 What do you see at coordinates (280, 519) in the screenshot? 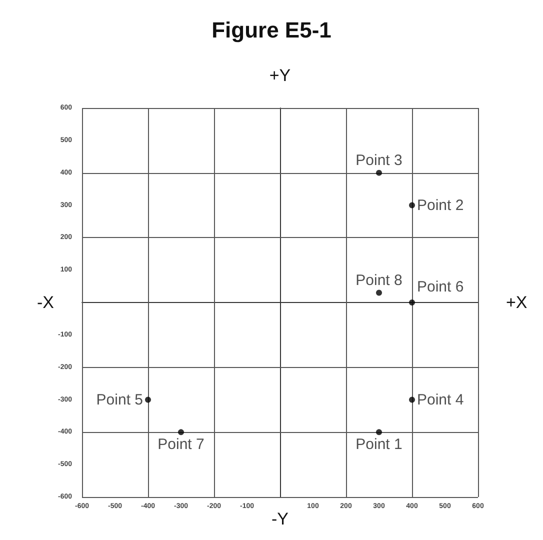
I see `text: -Y` at bounding box center [280, 519].